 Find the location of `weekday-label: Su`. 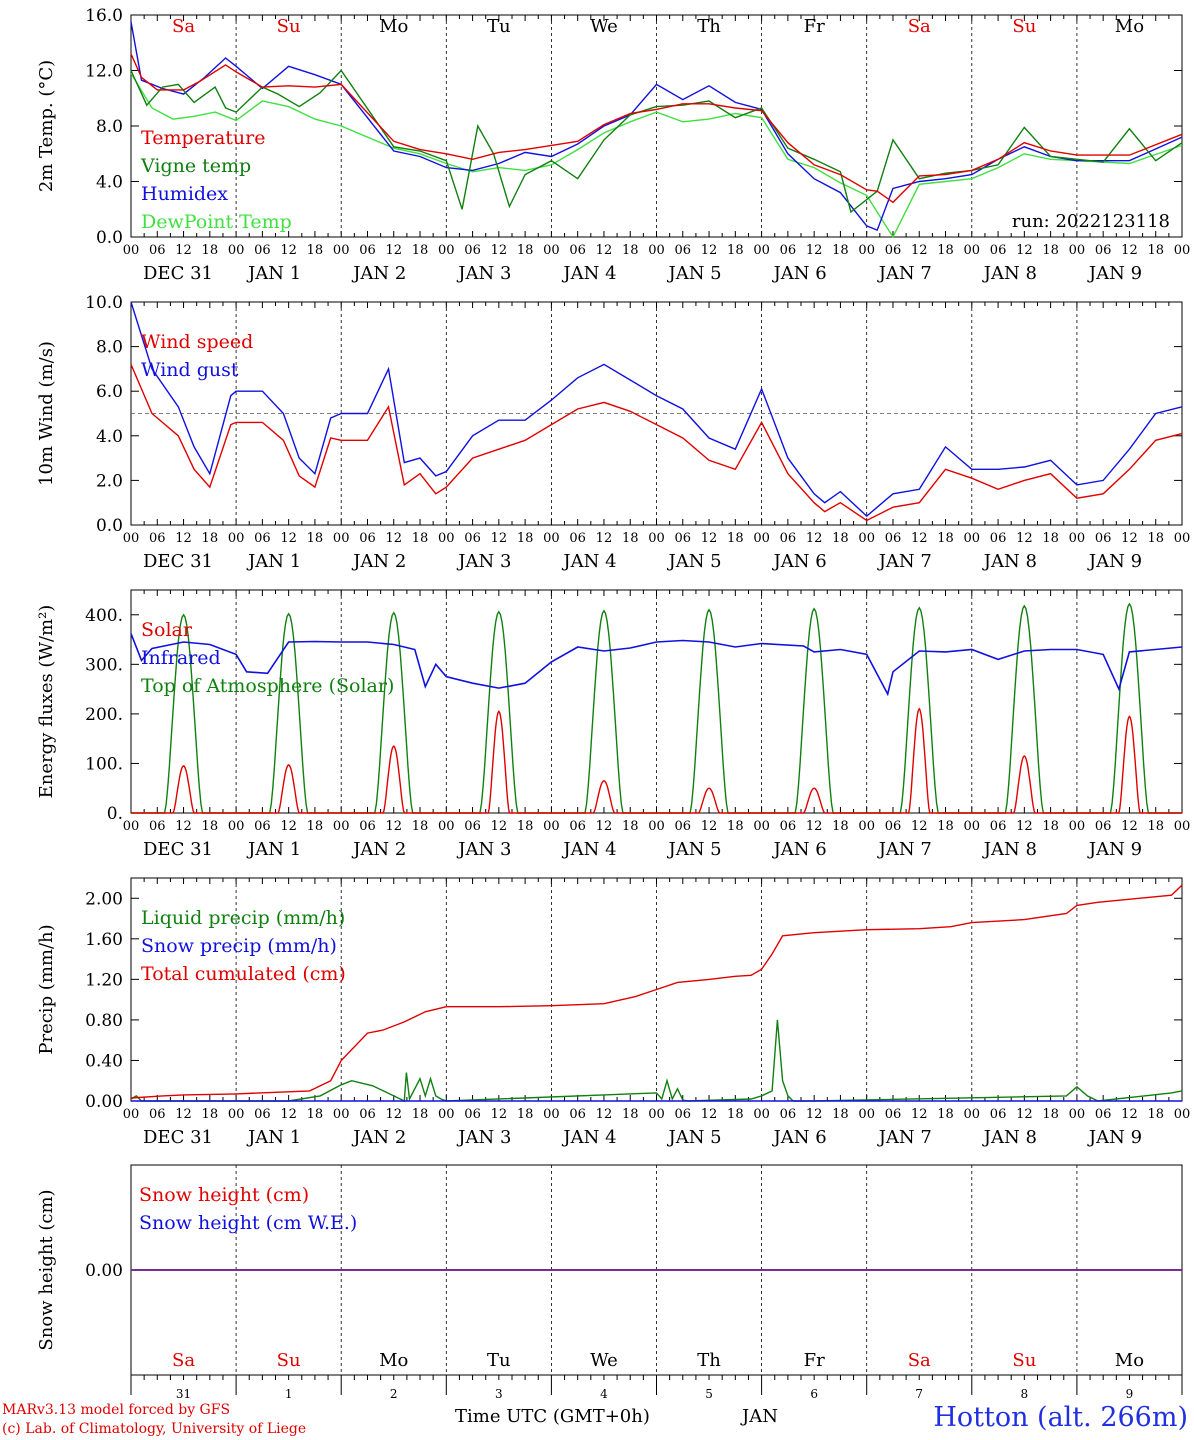

weekday-label: Su is located at coordinates (289, 1360).